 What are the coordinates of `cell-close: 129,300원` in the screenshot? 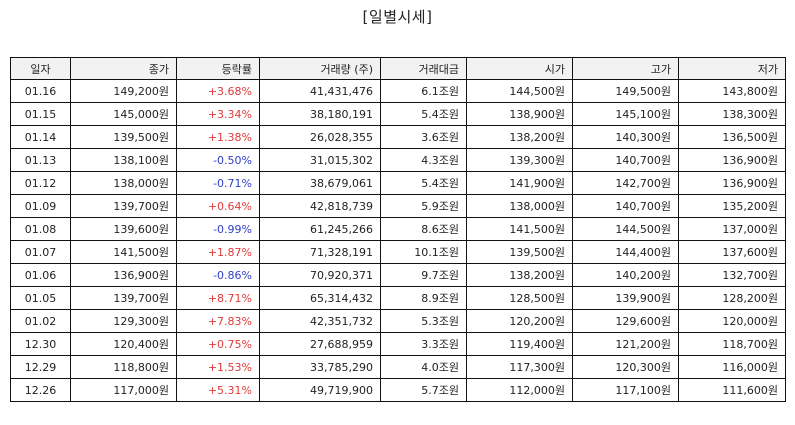 It's located at (123, 321).